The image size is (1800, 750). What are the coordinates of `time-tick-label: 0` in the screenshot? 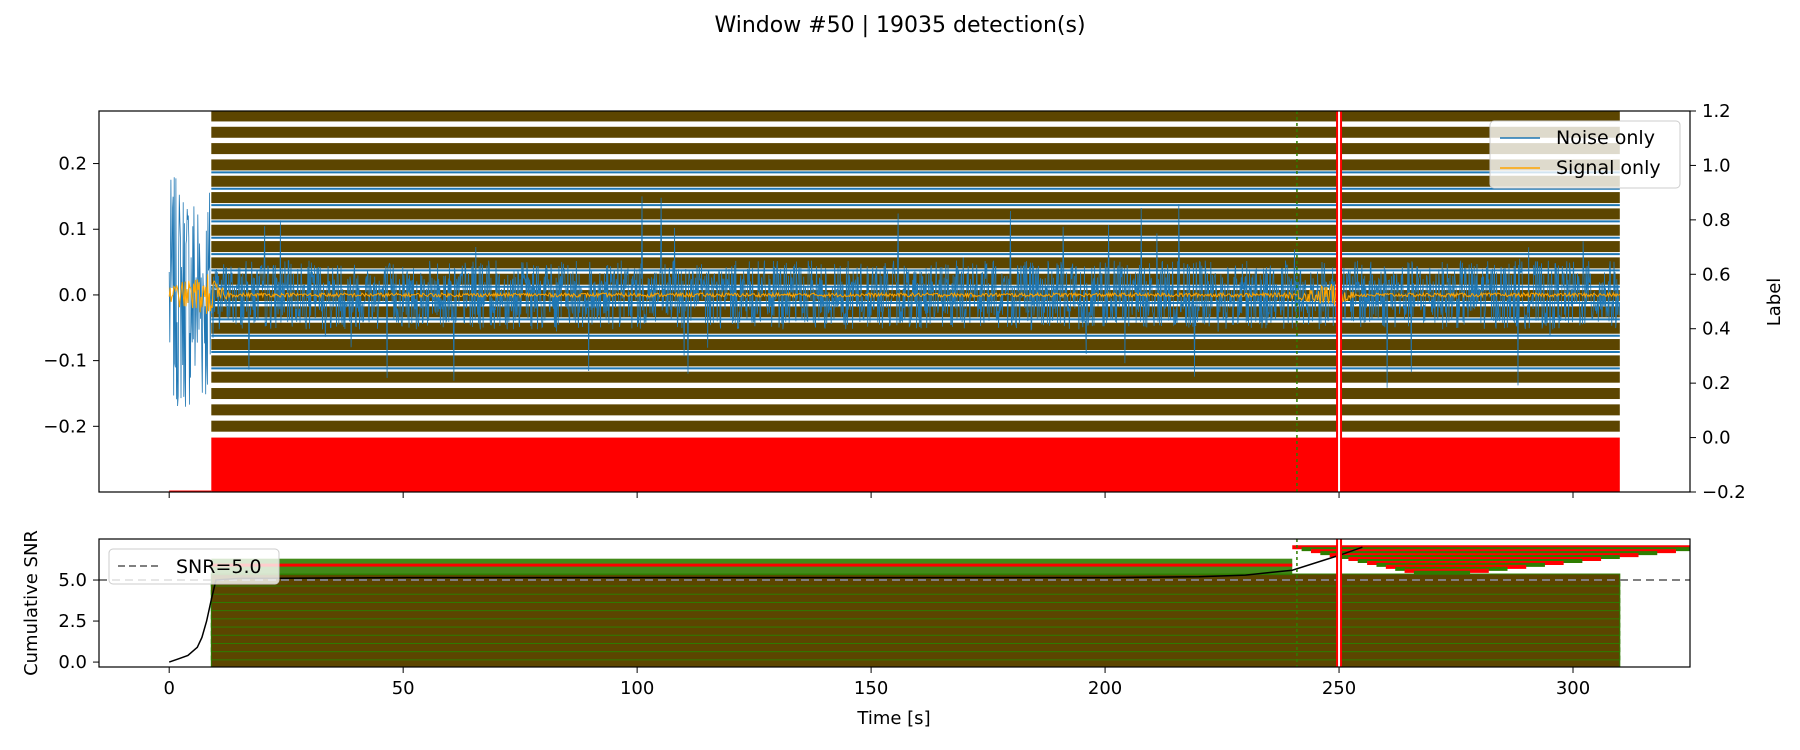 It's located at (168, 688).